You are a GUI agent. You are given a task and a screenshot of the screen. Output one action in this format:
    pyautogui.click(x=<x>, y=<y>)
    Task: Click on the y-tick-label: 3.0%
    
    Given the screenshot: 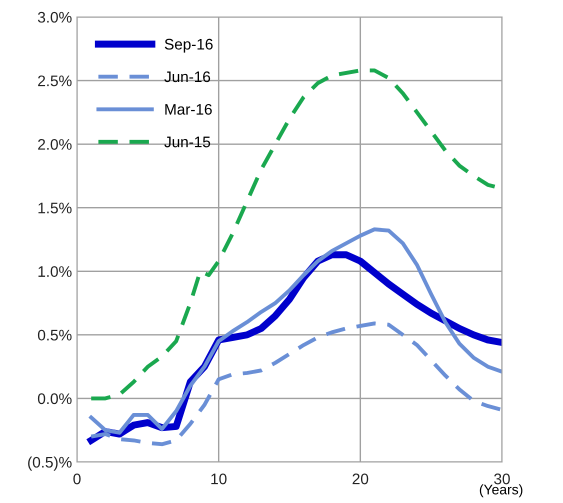 What is the action you would take?
    pyautogui.click(x=55, y=17)
    